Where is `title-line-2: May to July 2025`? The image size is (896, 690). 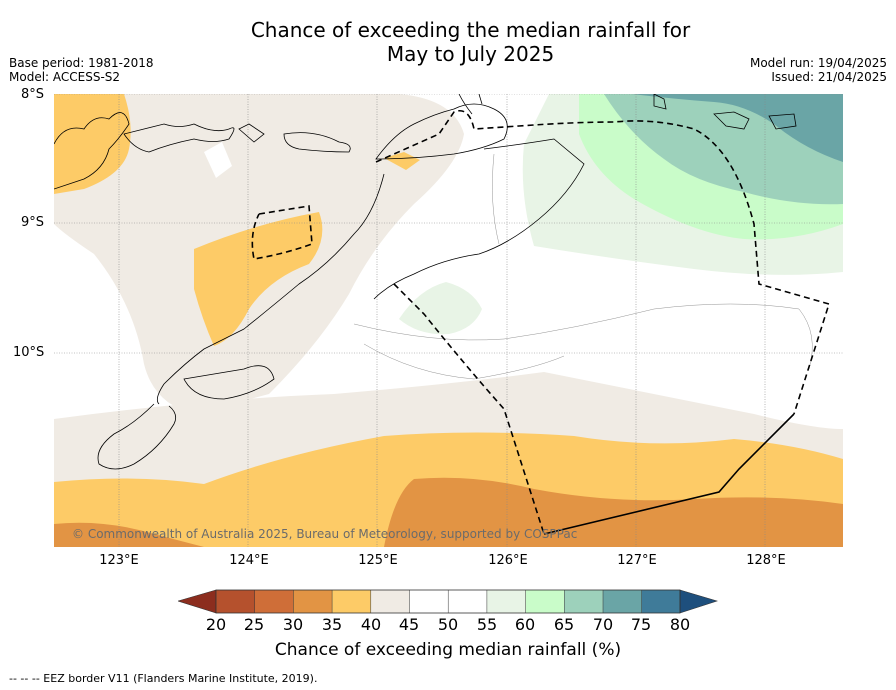
title-line-2: May to July 2025 is located at coordinates (470, 54).